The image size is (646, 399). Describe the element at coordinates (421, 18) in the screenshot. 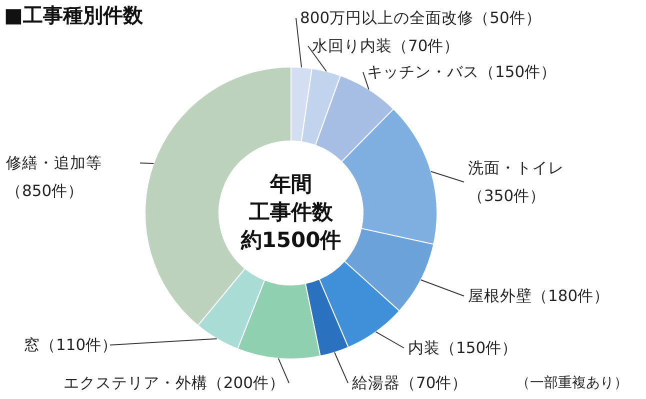

I see `slice-label: 800万円以上の全面改修（50件）` at that location.